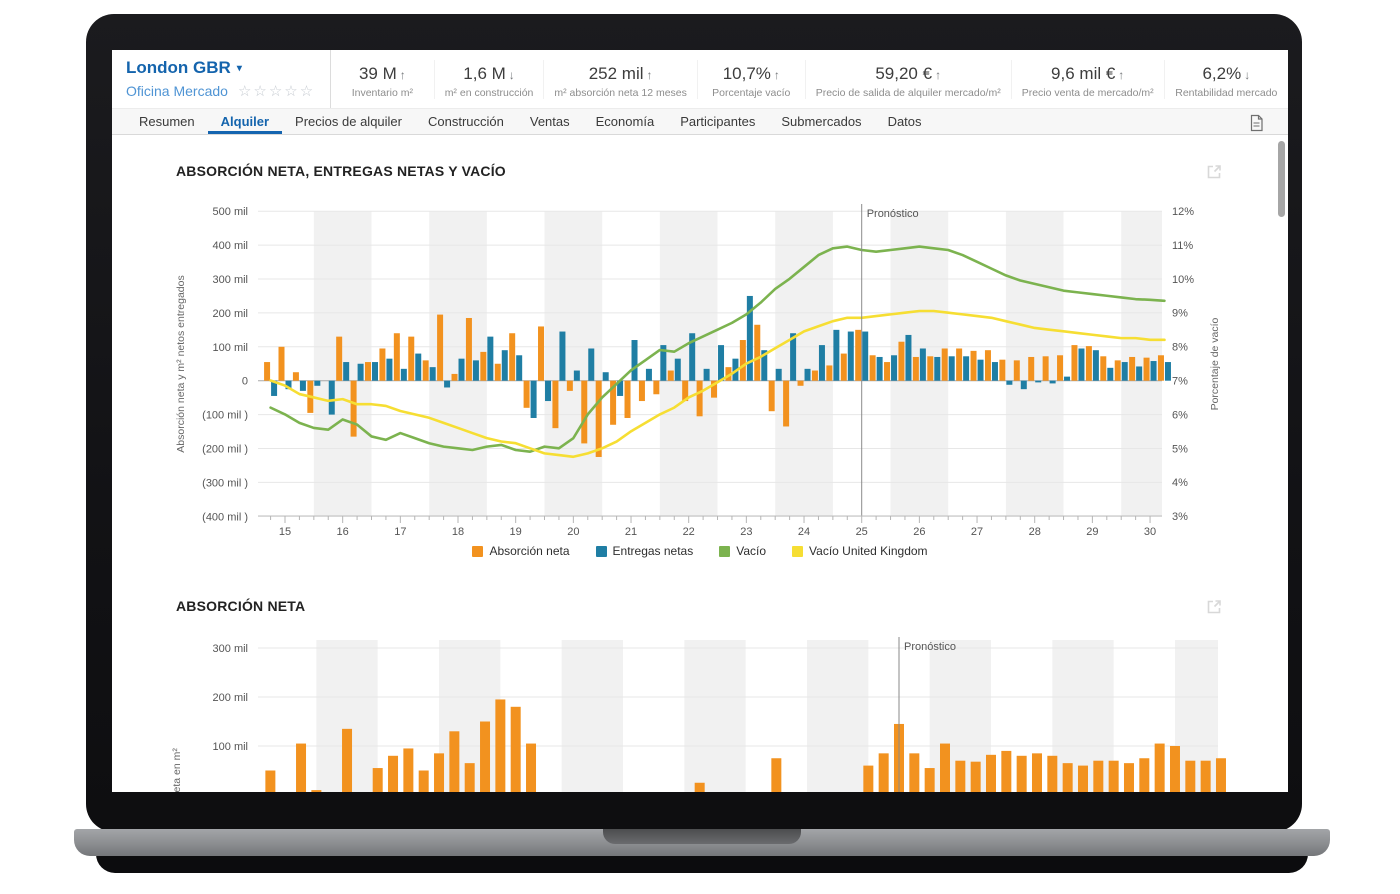  Describe the element at coordinates (718, 121) in the screenshot. I see `tab-participantes: Participantes` at that location.